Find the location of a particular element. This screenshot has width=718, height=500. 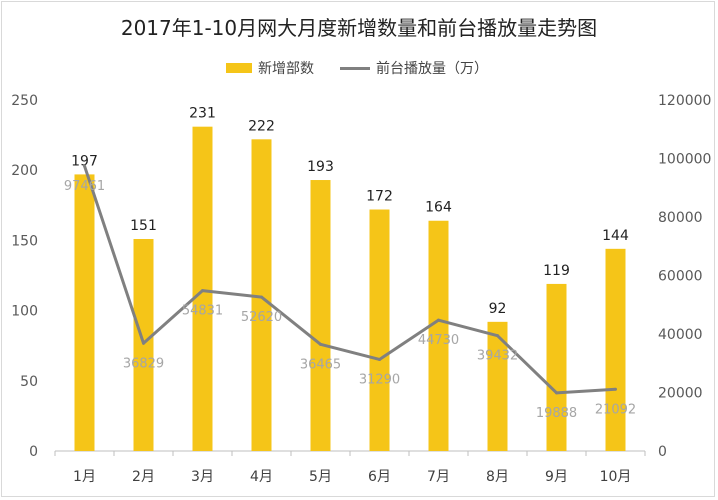

legend-line-label: 前台播放量（万） is located at coordinates (432, 69).